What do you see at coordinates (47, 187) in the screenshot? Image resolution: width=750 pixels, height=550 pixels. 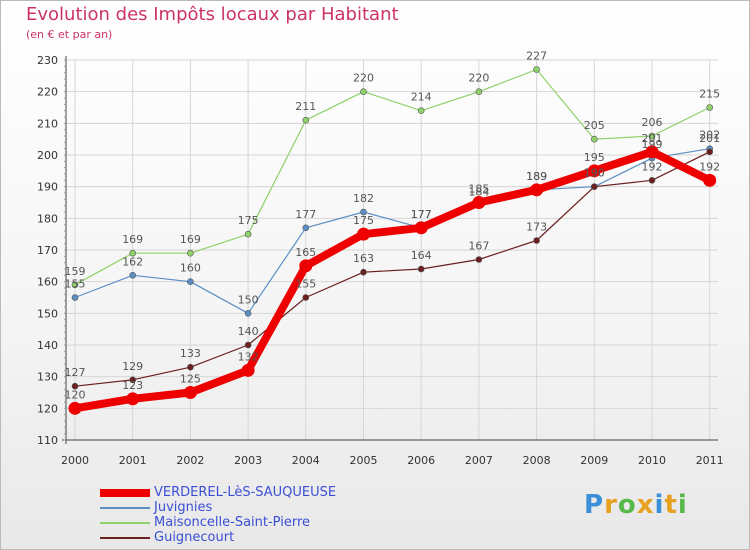 I see `y-tick-label: 190` at bounding box center [47, 187].